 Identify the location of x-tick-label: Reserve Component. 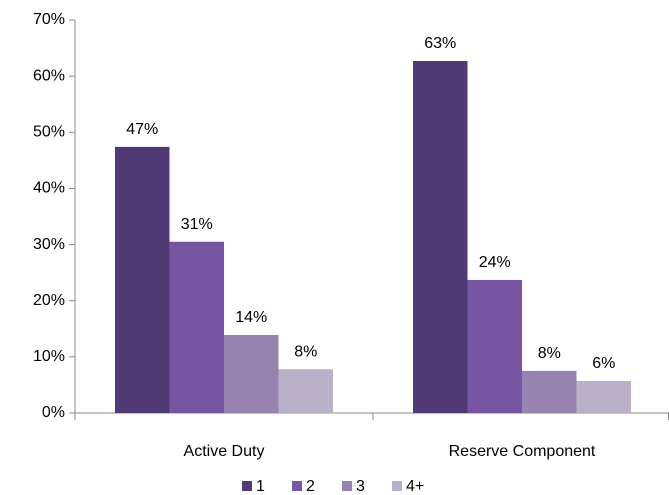
(522, 451).